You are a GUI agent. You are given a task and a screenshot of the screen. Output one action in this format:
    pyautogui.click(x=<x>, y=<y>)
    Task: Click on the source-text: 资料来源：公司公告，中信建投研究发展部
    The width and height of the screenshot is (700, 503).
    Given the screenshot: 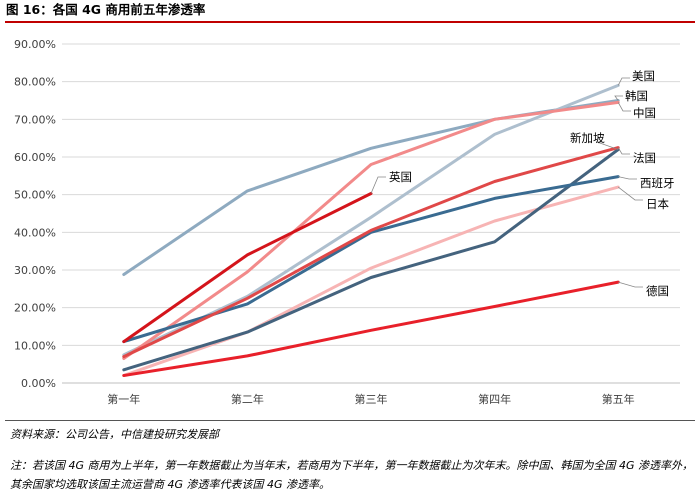 What is the action you would take?
    pyautogui.click(x=114, y=434)
    